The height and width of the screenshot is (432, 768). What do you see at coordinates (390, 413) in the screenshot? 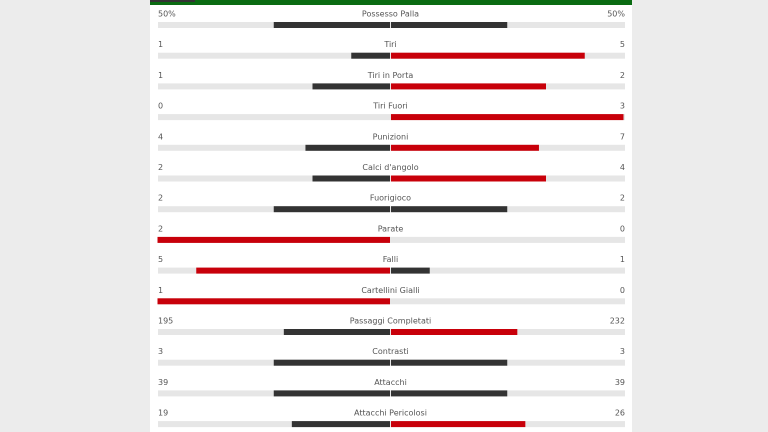
I see `stat-label: Attacchi Pericolosi` at bounding box center [390, 413].